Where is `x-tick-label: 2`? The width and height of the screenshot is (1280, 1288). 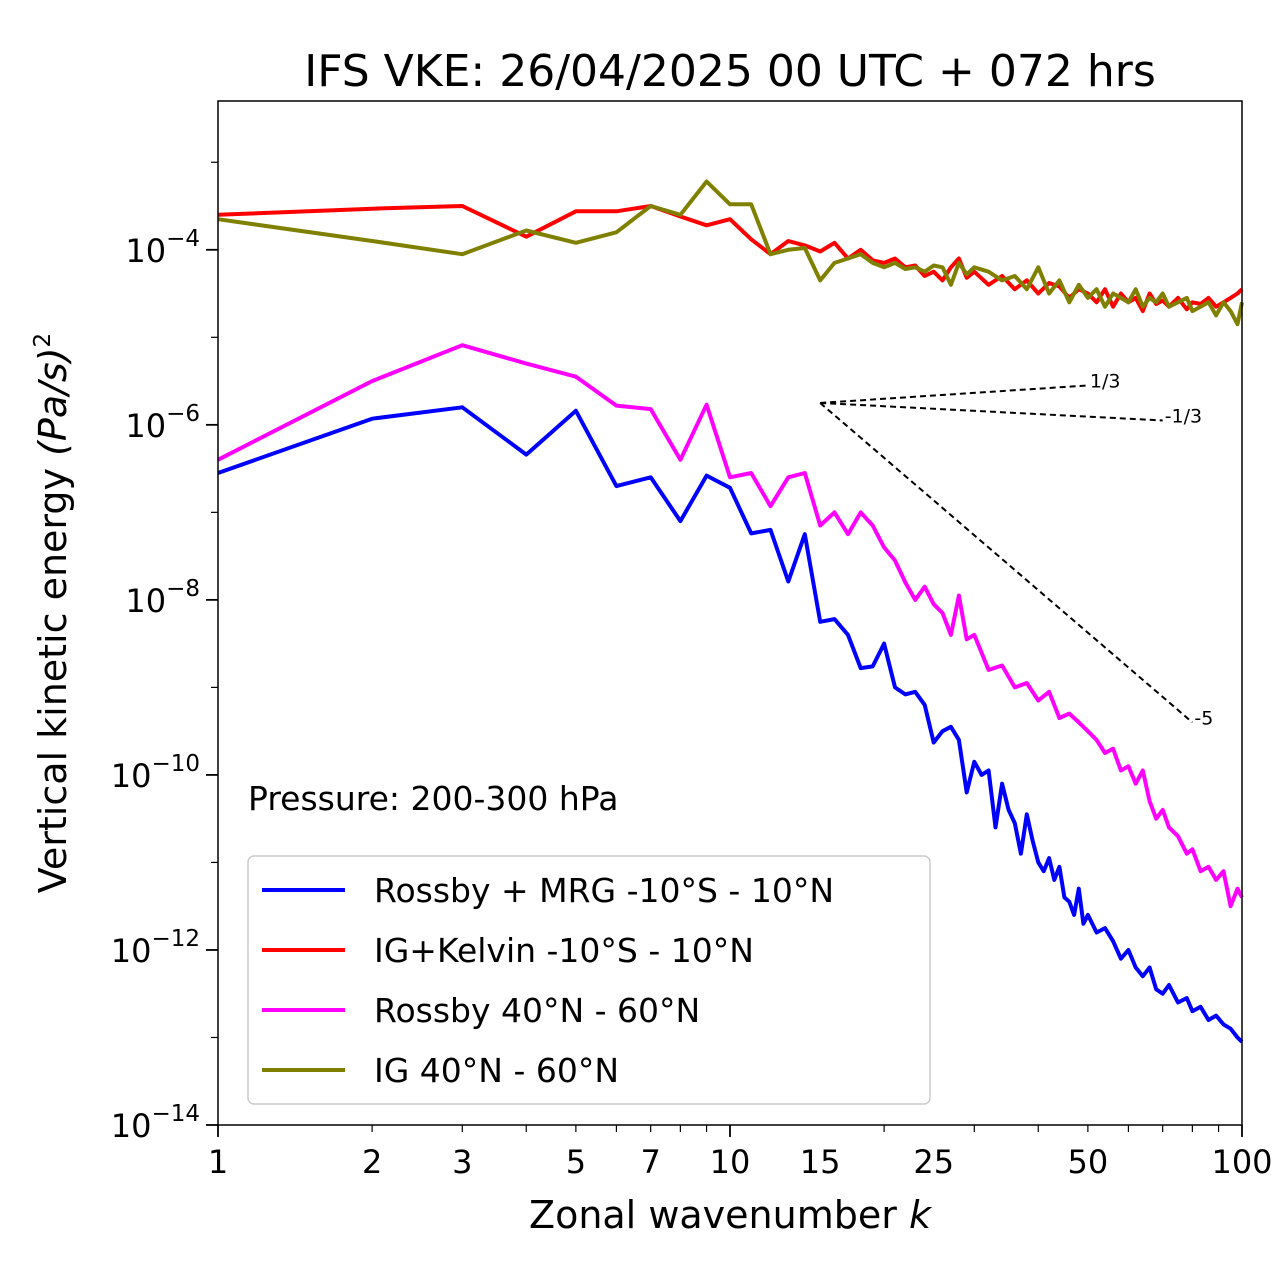 x-tick-label: 2 is located at coordinates (372, 1162).